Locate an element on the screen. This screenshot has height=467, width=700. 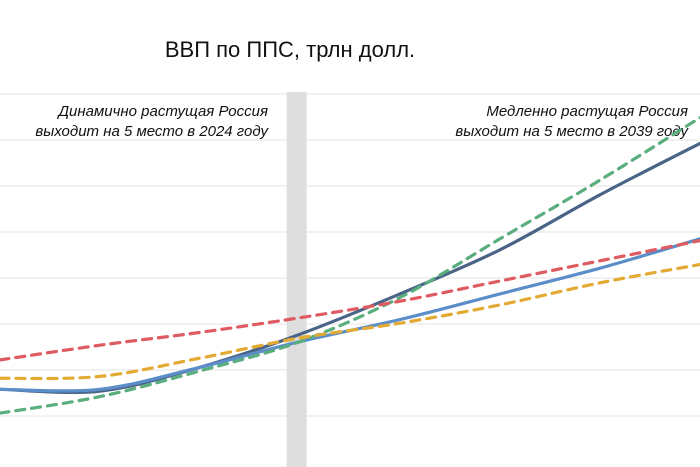
annotation-left-line-2: выходит на 5 место в 2024 году is located at coordinates (152, 131).